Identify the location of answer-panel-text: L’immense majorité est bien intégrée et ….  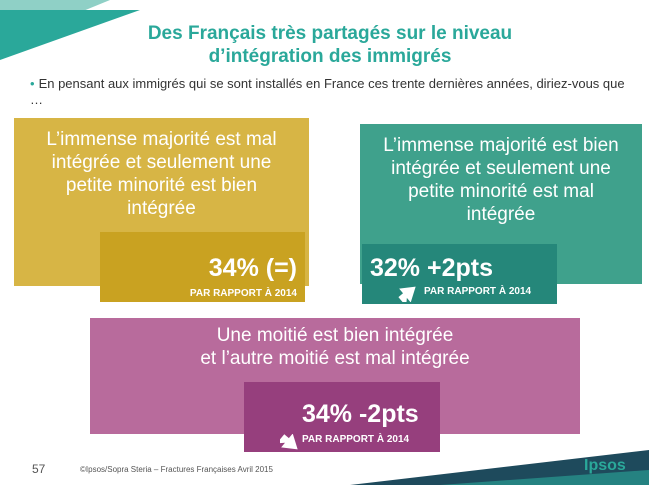
(501, 180).